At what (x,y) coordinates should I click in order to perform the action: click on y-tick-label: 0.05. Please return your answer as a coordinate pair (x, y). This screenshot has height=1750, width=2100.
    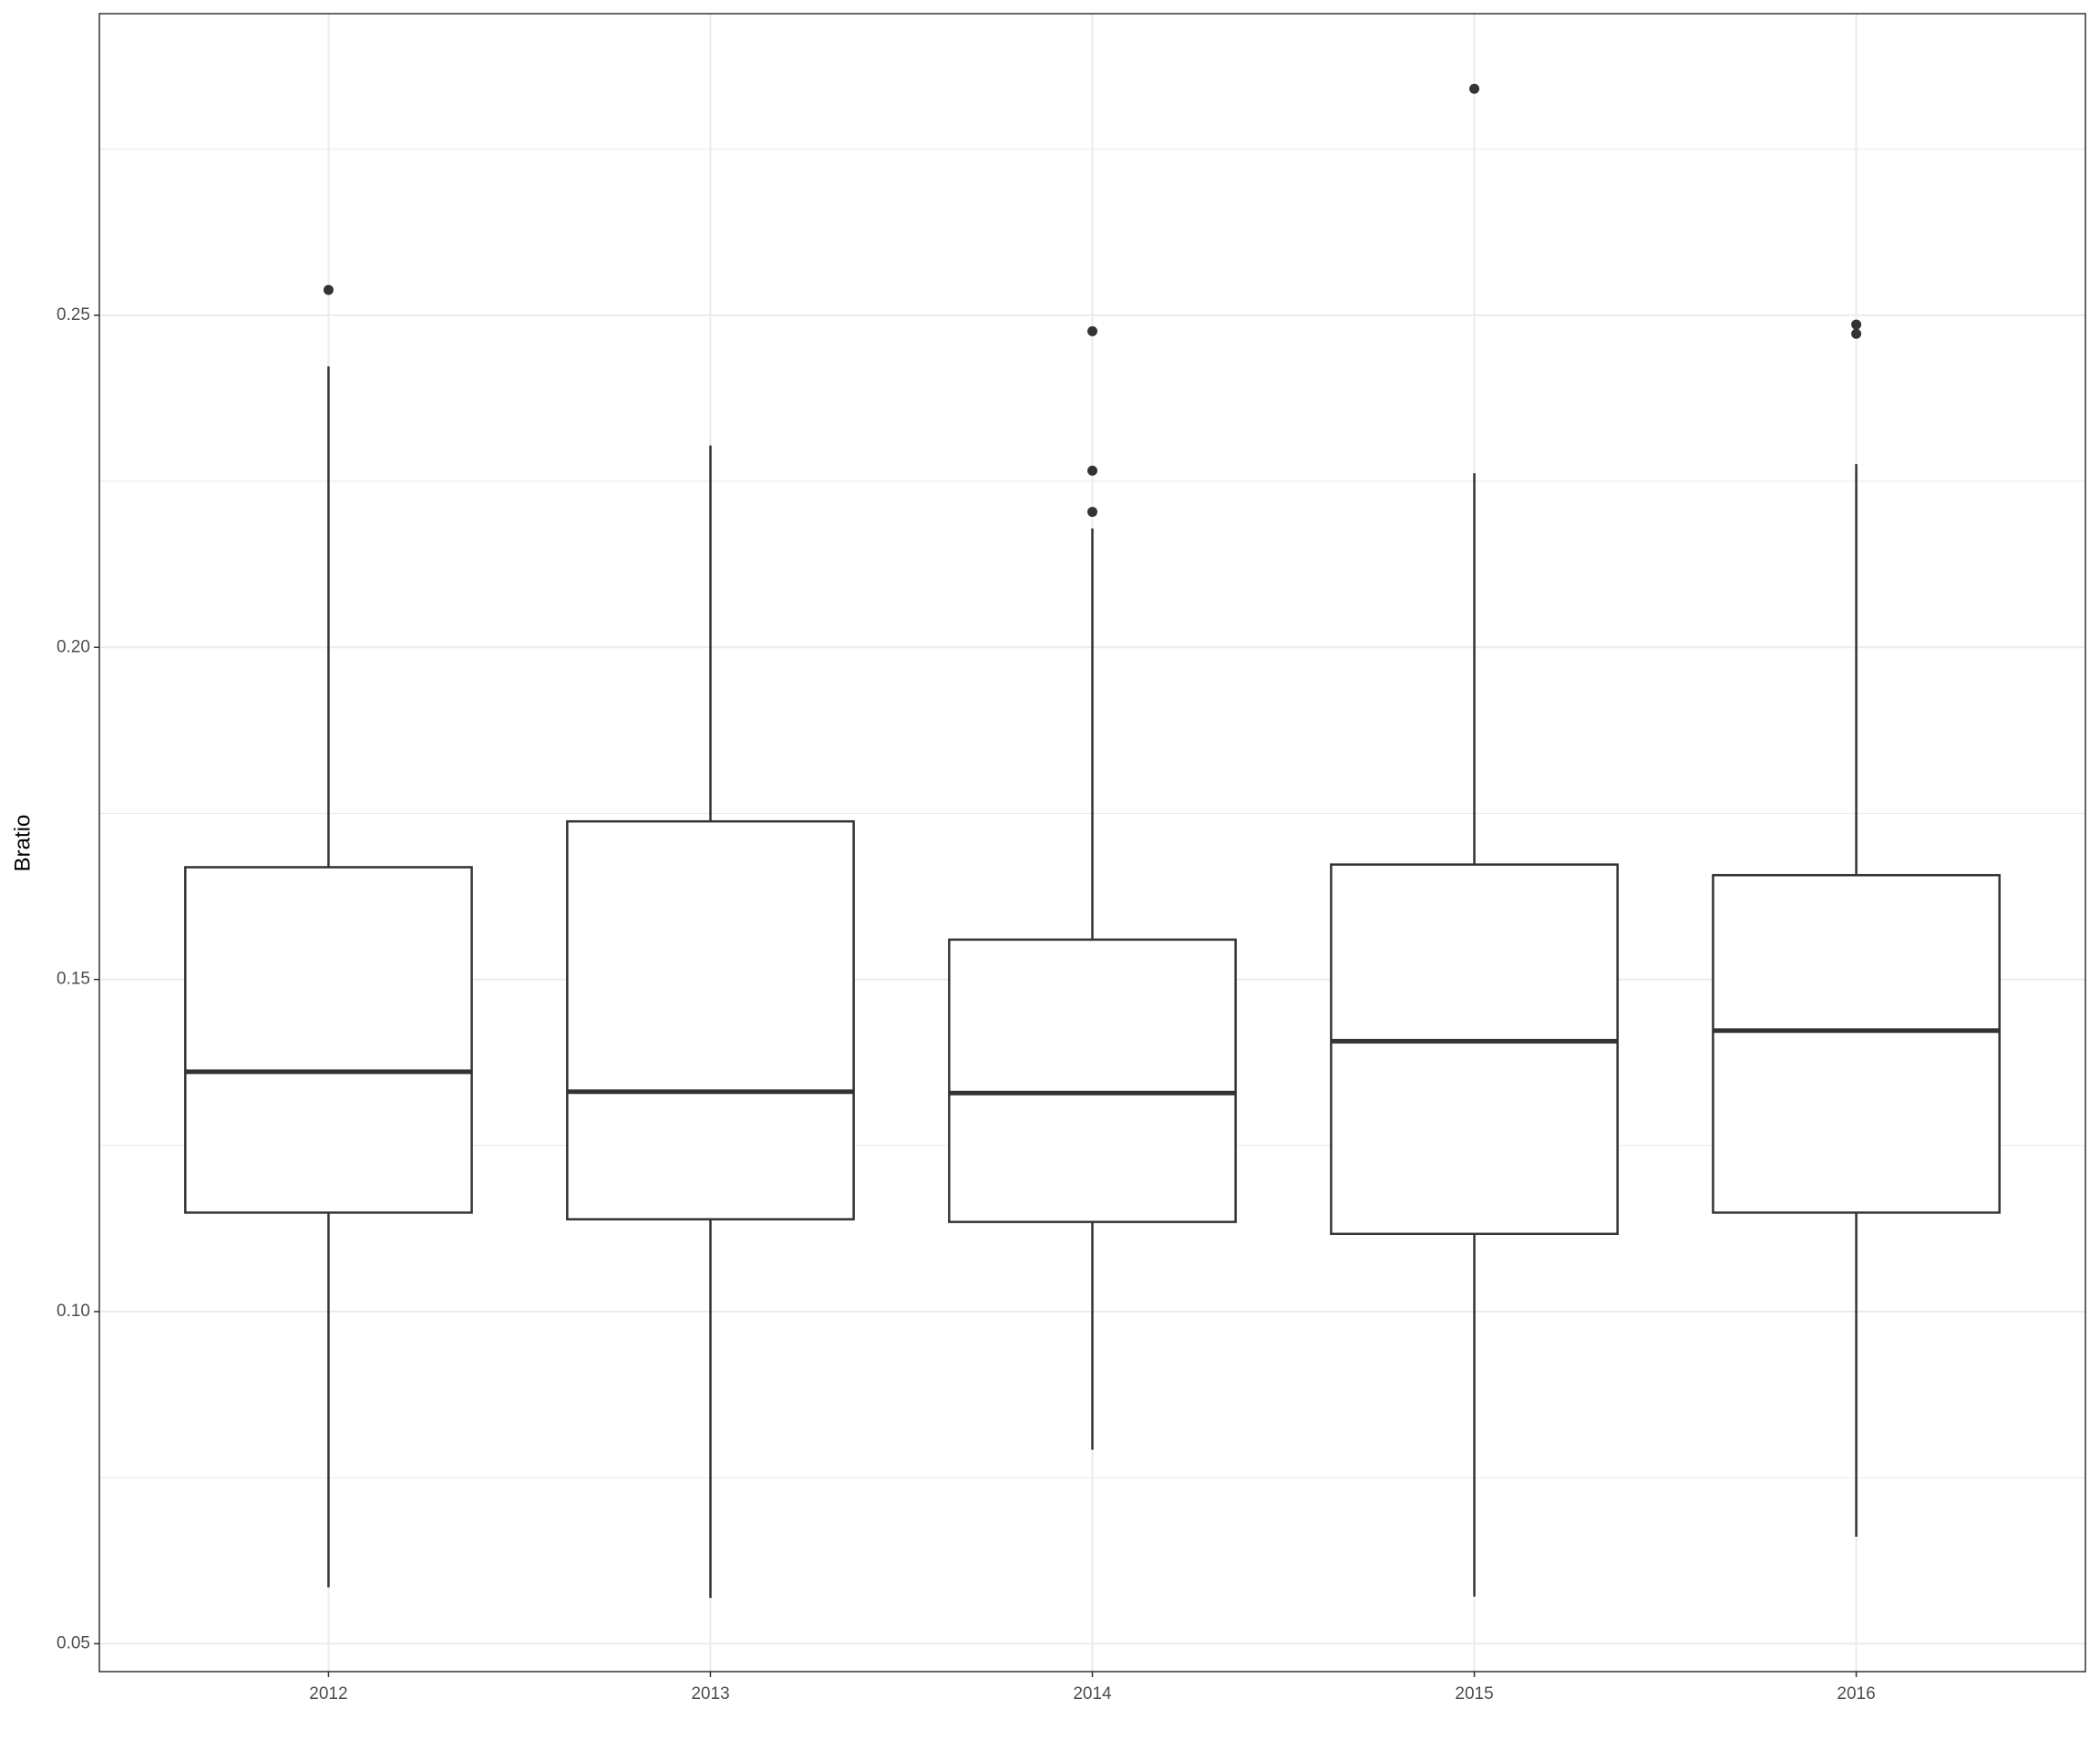
    Looking at the image, I should click on (73, 1643).